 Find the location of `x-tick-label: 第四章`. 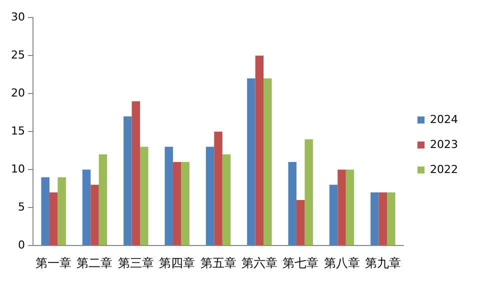

x-tick-label: 第四章 is located at coordinates (177, 263).